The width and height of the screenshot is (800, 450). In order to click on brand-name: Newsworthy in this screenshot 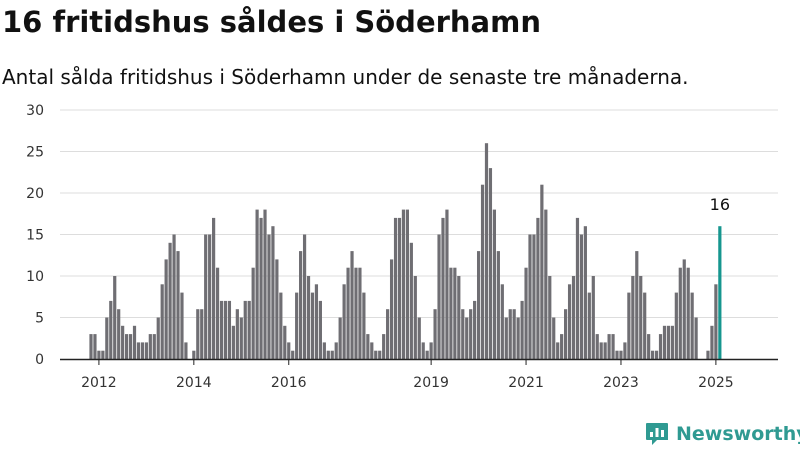, I will do `click(738, 434)`.